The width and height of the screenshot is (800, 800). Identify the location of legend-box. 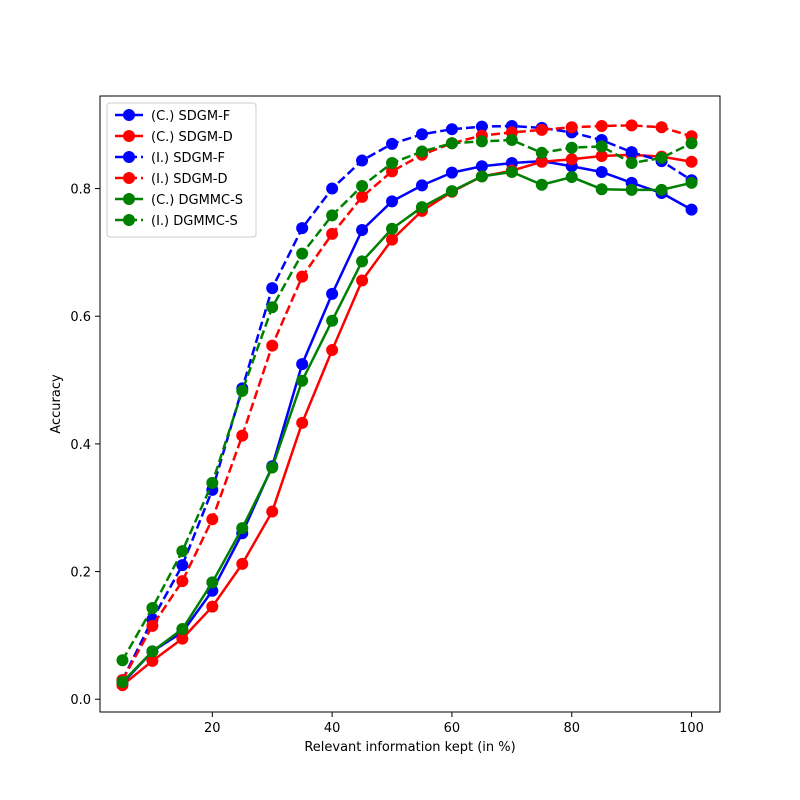
(181, 170).